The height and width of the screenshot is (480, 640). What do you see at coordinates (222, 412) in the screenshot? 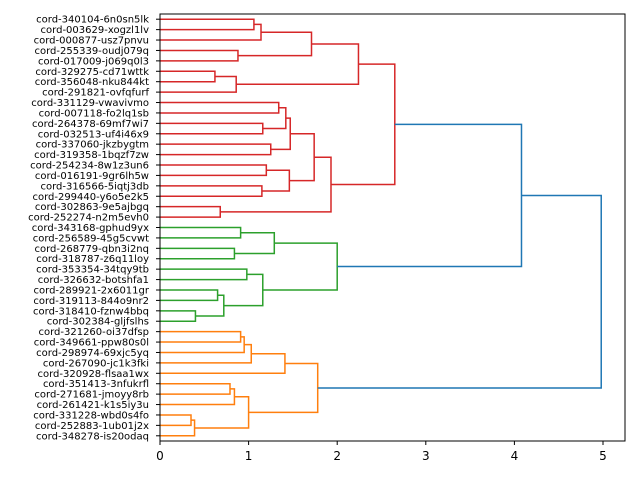
I see `dendrogram-link-o9` at bounding box center [222, 412].